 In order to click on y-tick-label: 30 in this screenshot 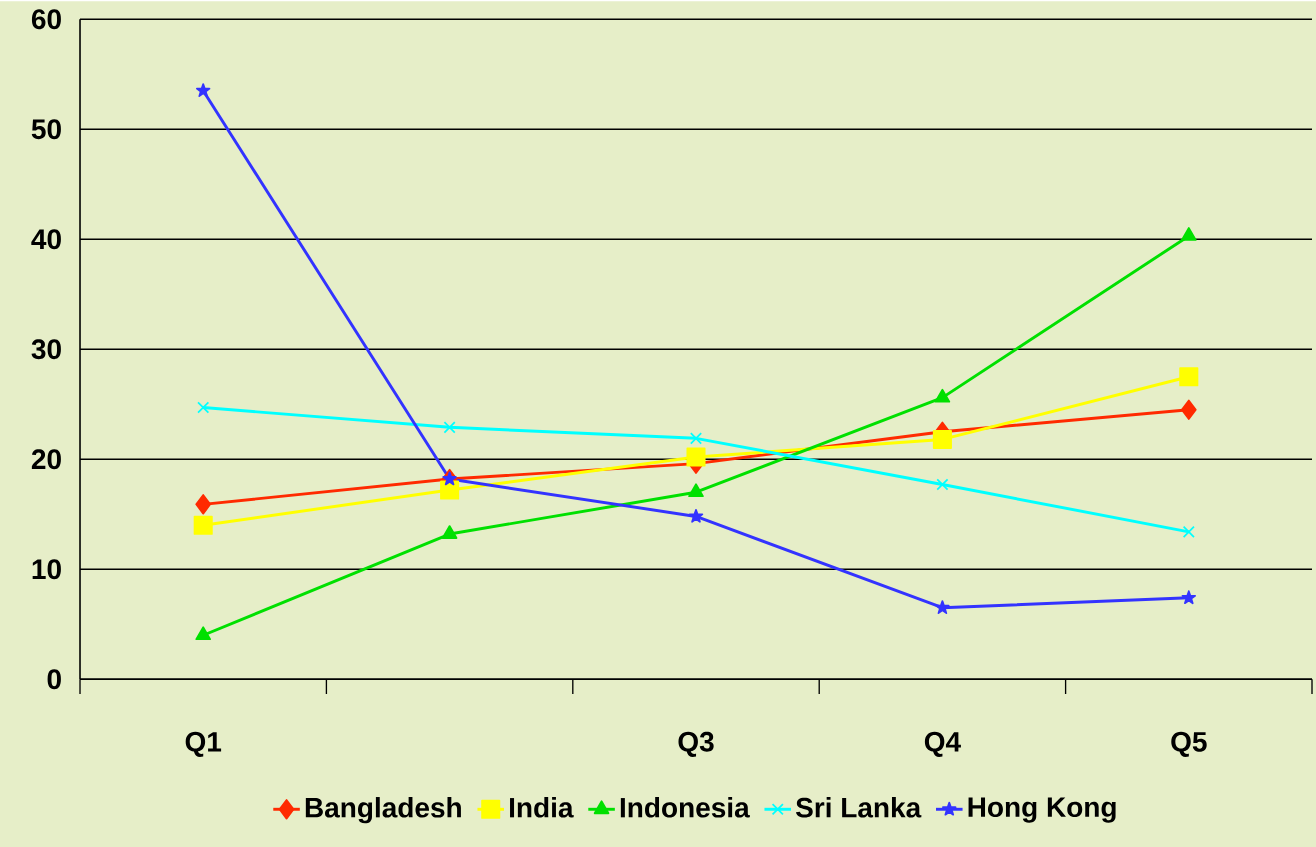, I will do `click(46, 349)`.